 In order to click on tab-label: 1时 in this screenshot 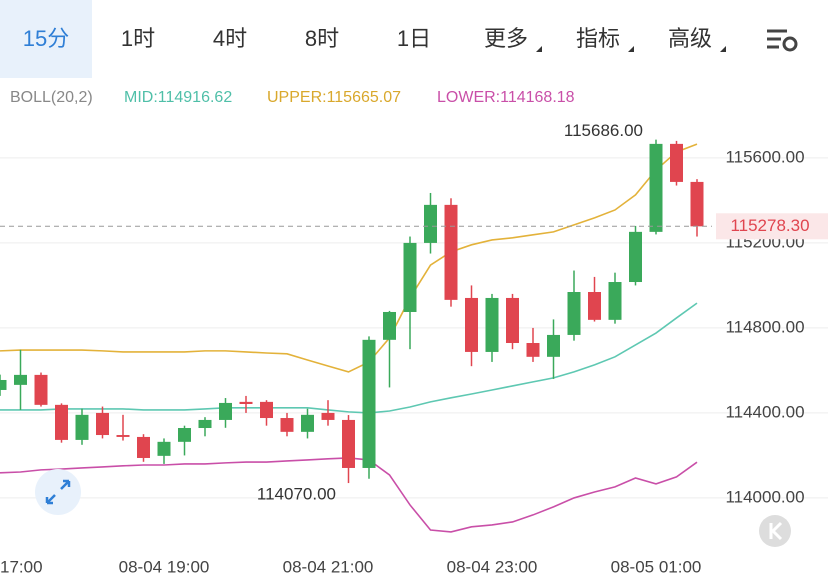, I will do `click(138, 38)`.